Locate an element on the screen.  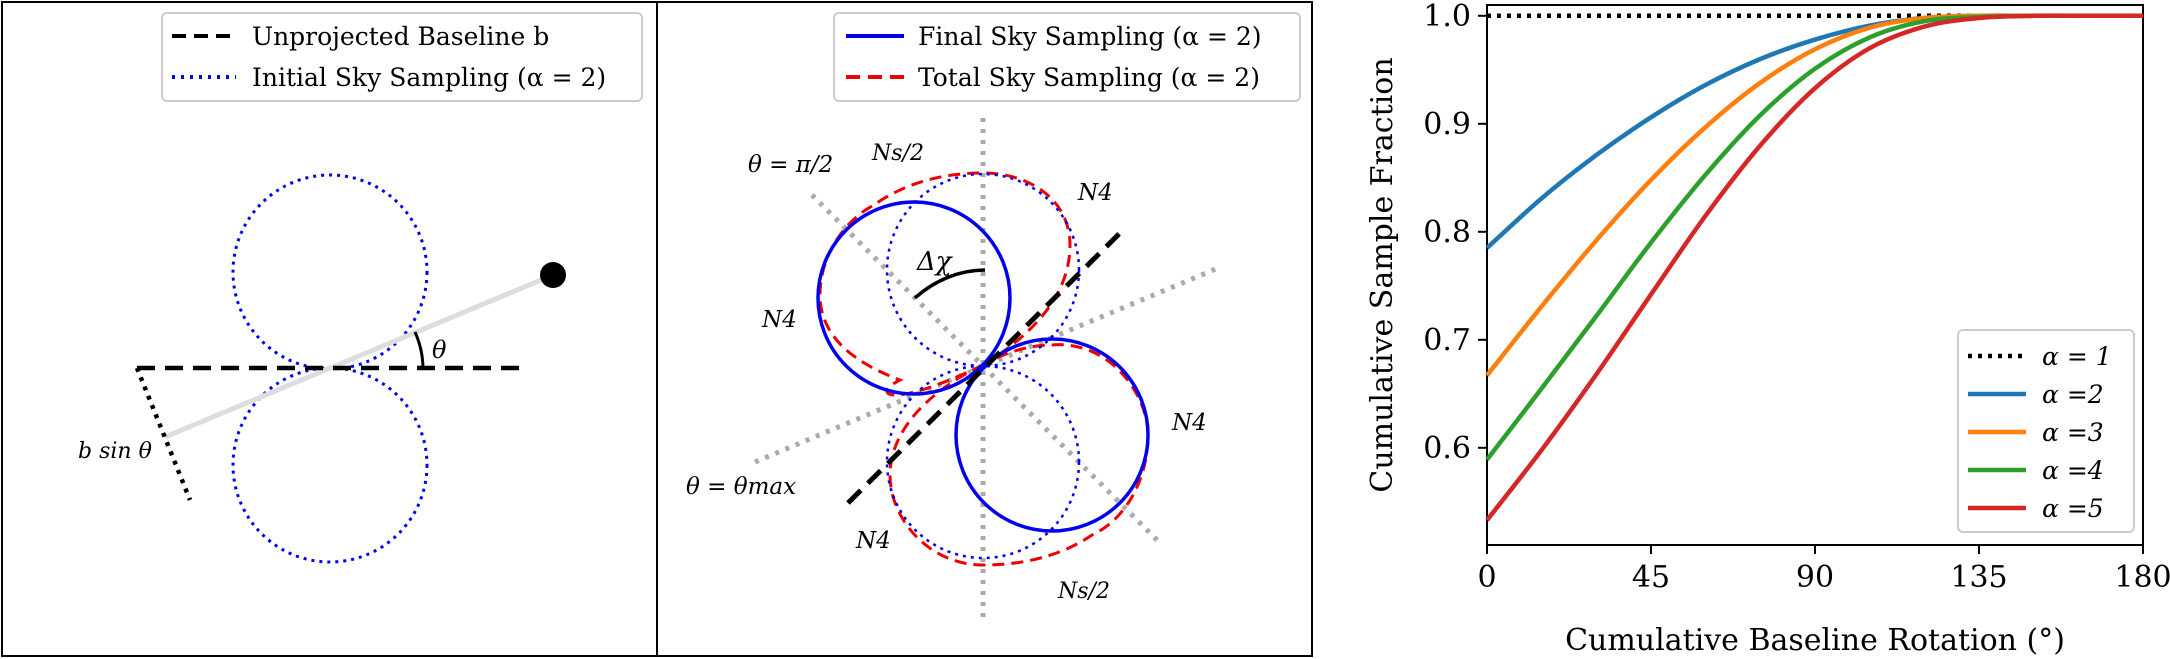
theta-half-pi-label: θ = π/2 is located at coordinates (790, 165).